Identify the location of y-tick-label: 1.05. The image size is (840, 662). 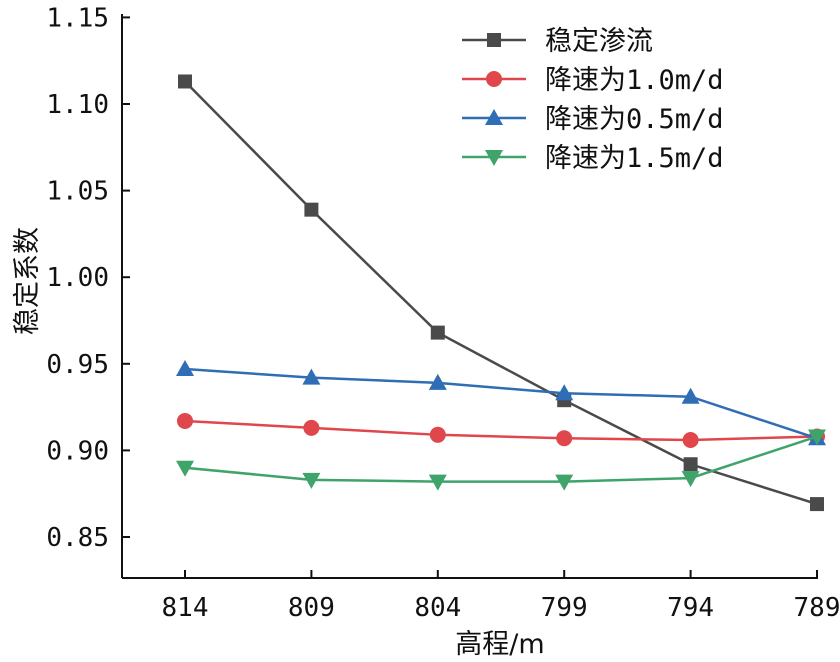
(77, 192).